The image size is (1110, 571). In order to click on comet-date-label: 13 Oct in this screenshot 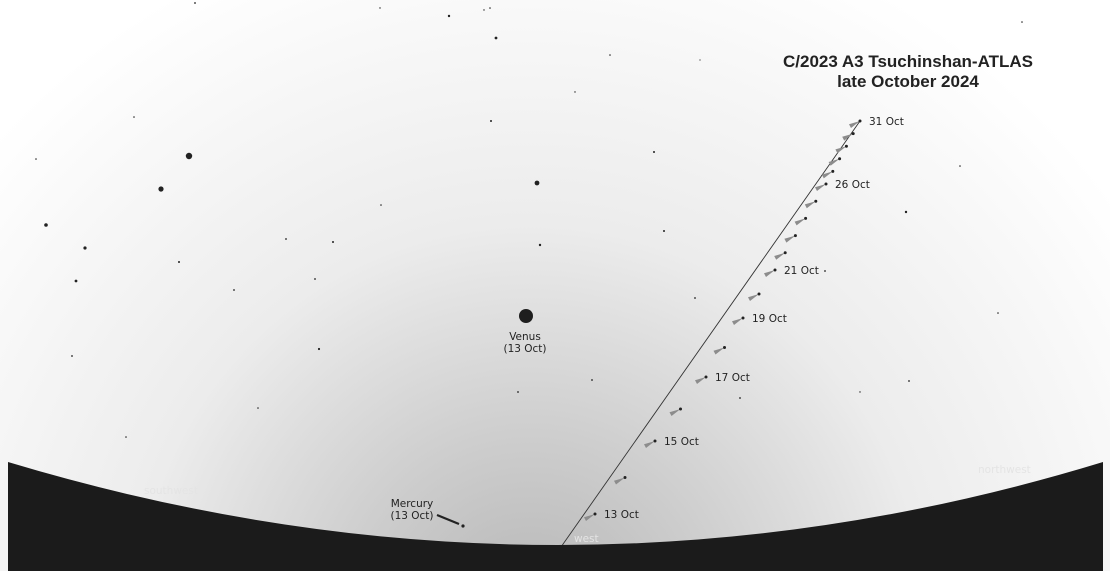, I will do `click(621, 515)`.